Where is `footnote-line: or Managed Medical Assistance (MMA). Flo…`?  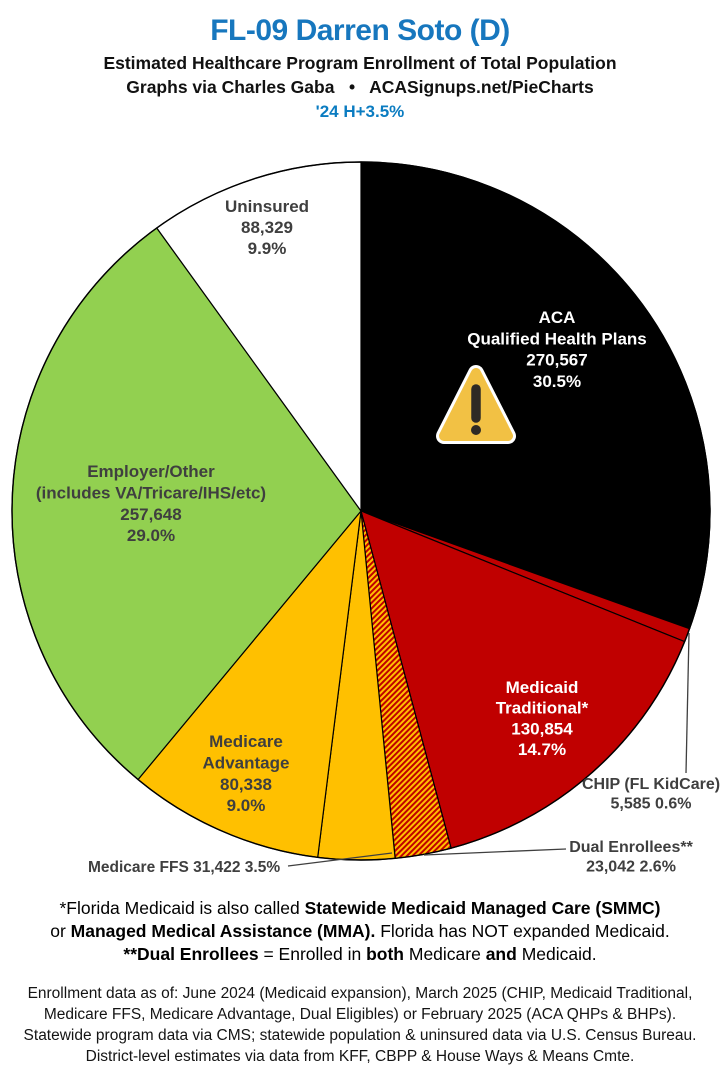 footnote-line: or Managed Medical Assistance (MMA). Flo… is located at coordinates (360, 931).